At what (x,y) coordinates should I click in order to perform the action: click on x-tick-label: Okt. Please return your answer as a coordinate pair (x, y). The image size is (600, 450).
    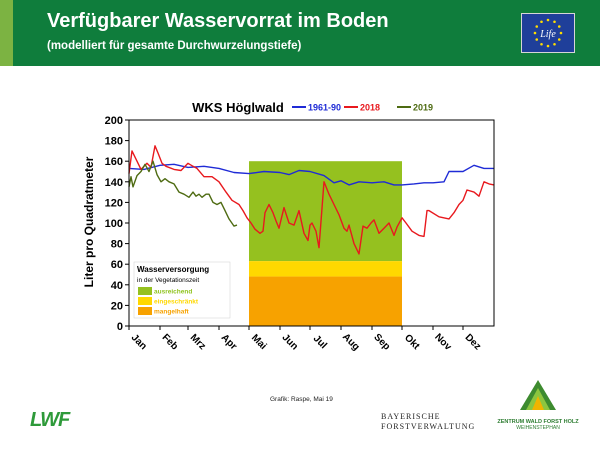
    Looking at the image, I should click on (412, 342).